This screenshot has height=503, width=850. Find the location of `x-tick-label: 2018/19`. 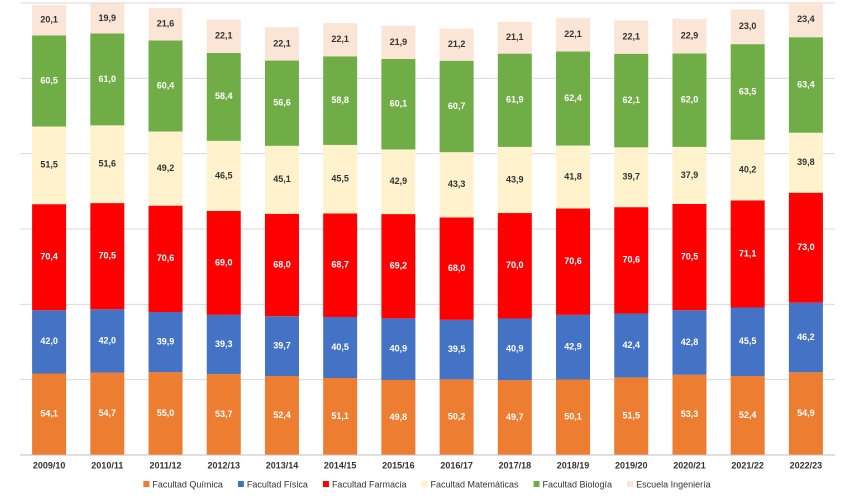

x-tick-label: 2018/19 is located at coordinates (573, 465).